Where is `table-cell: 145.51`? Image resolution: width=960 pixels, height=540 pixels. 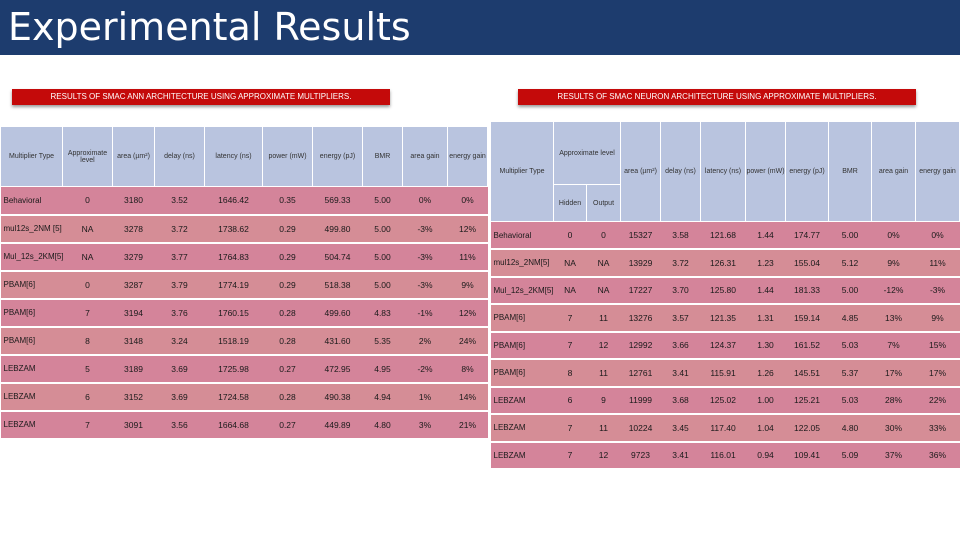
table-cell: 145.51 is located at coordinates (807, 373).